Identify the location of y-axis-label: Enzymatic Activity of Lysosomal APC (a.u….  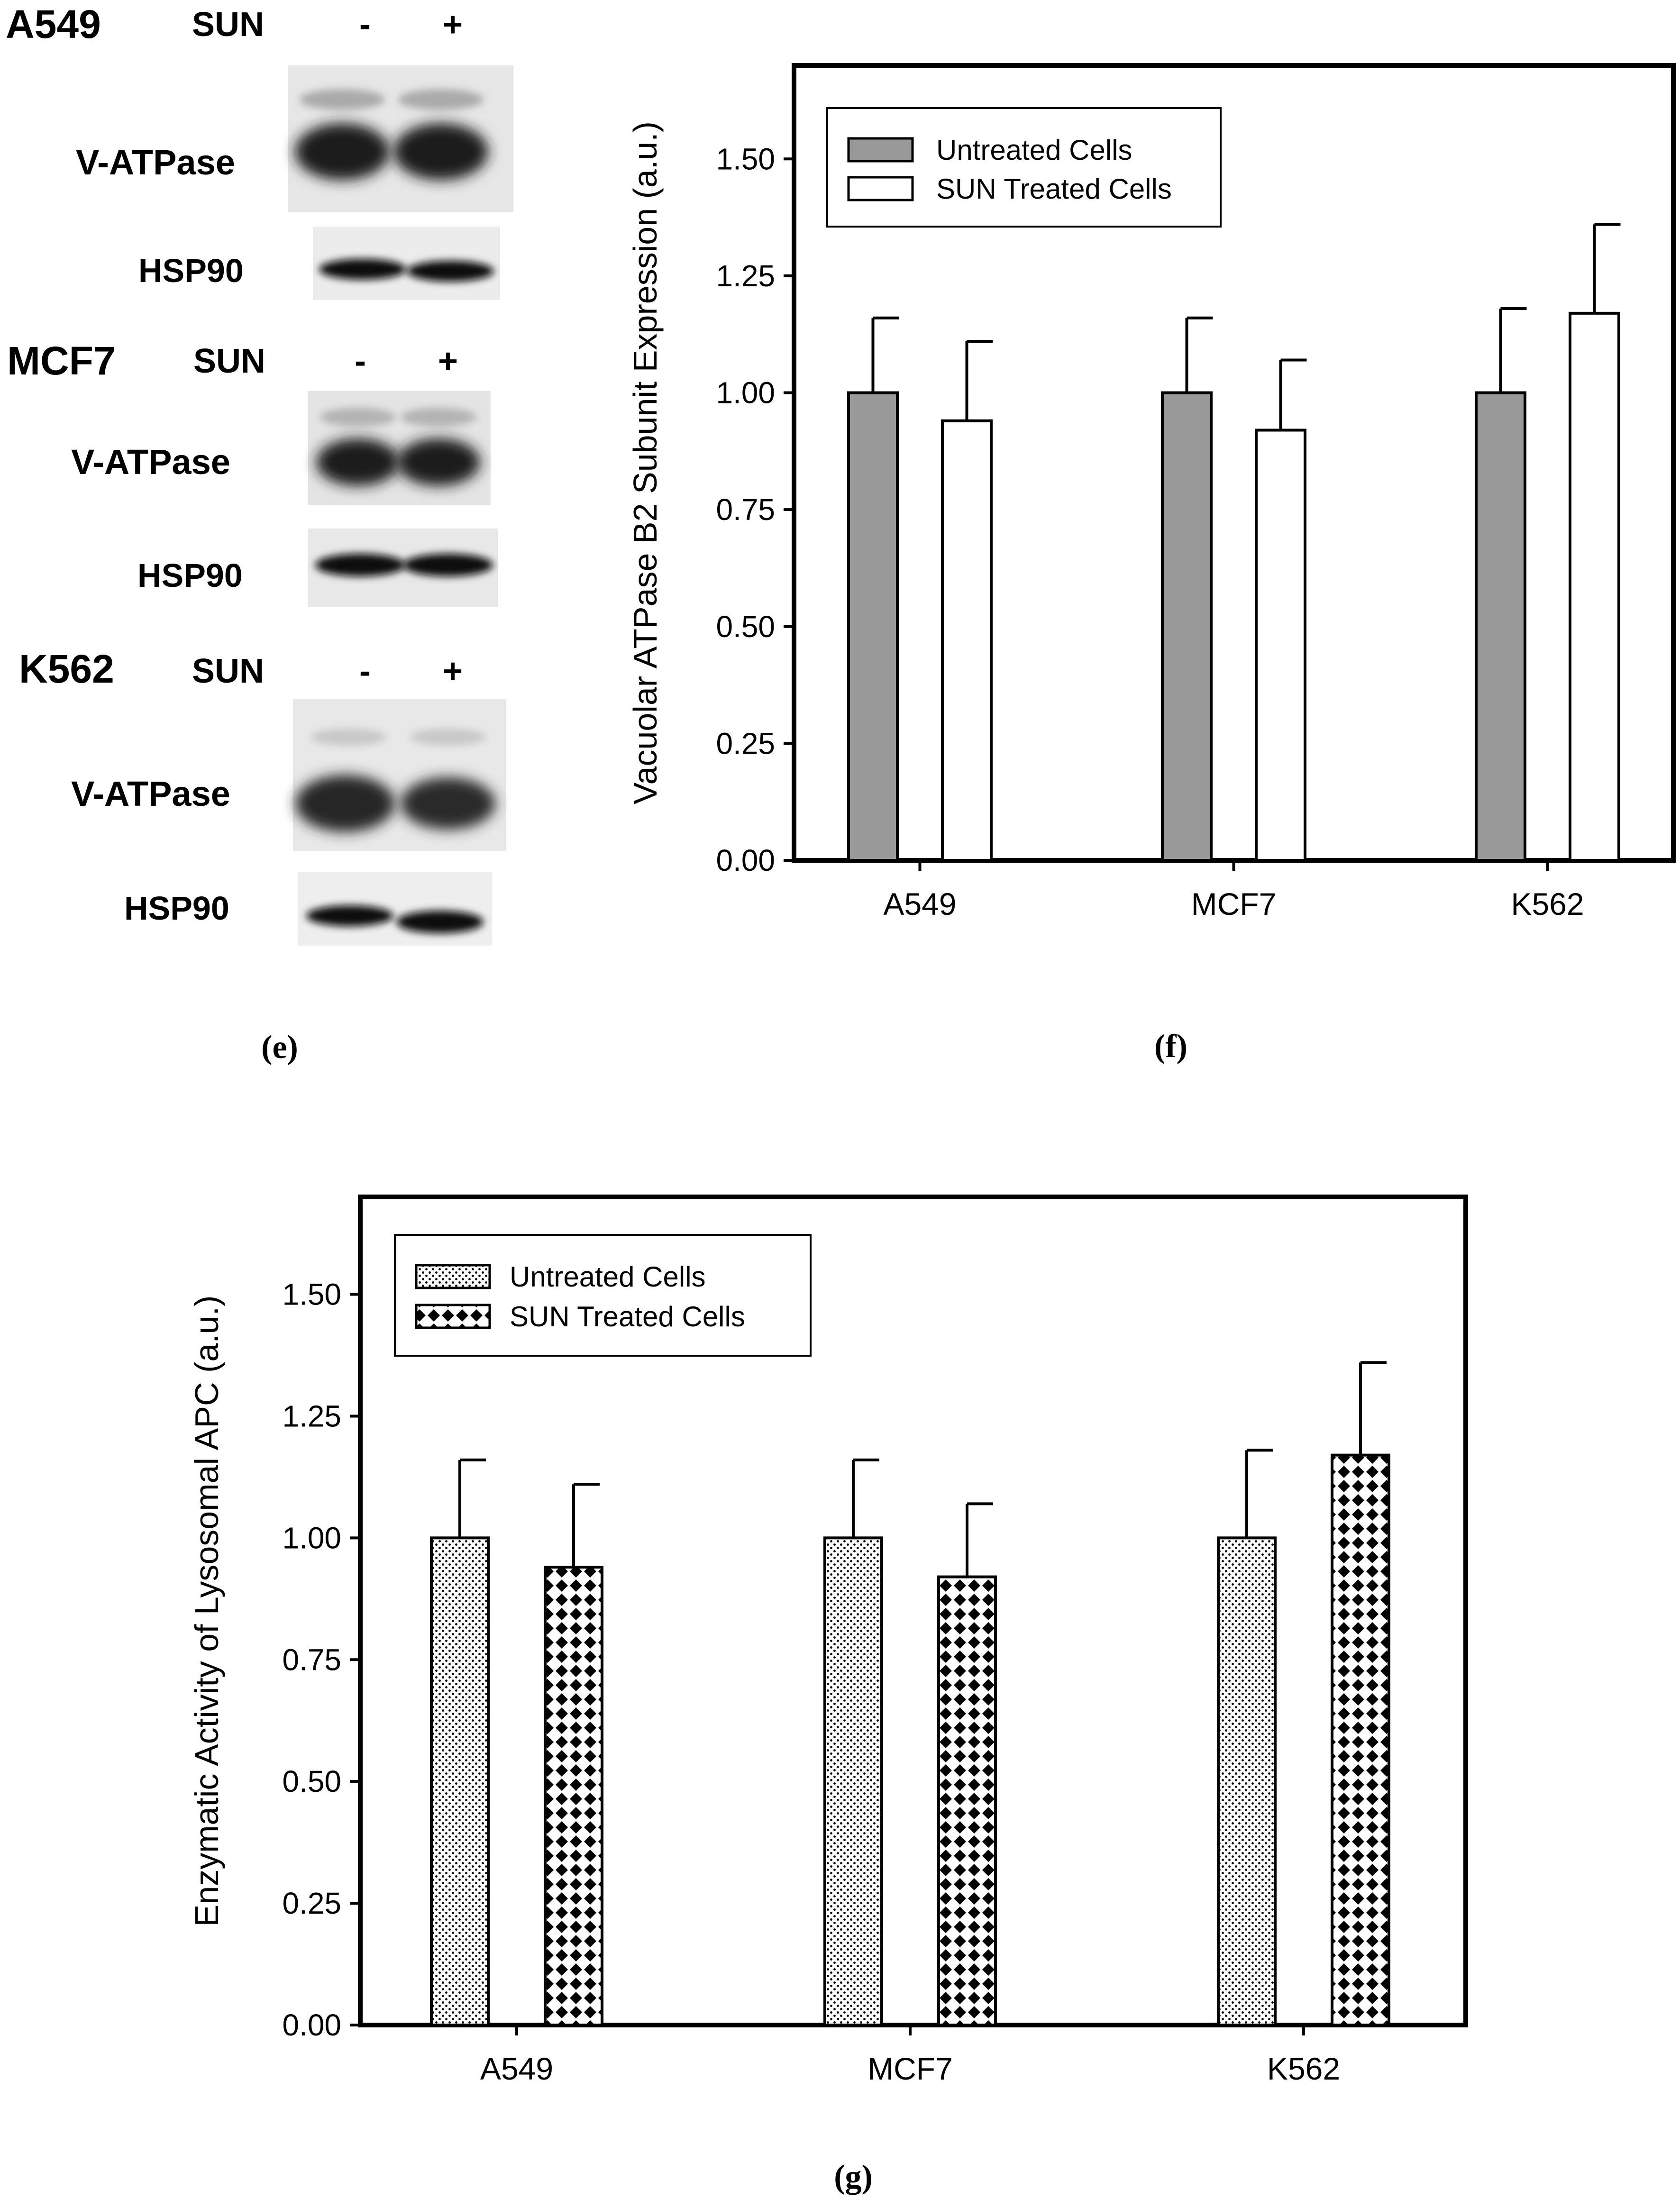
(206, 1611).